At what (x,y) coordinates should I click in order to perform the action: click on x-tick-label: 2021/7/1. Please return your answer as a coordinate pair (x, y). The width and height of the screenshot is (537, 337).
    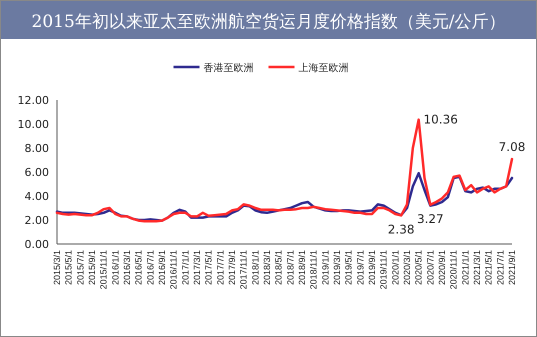
    Looking at the image, I should click on (500, 268).